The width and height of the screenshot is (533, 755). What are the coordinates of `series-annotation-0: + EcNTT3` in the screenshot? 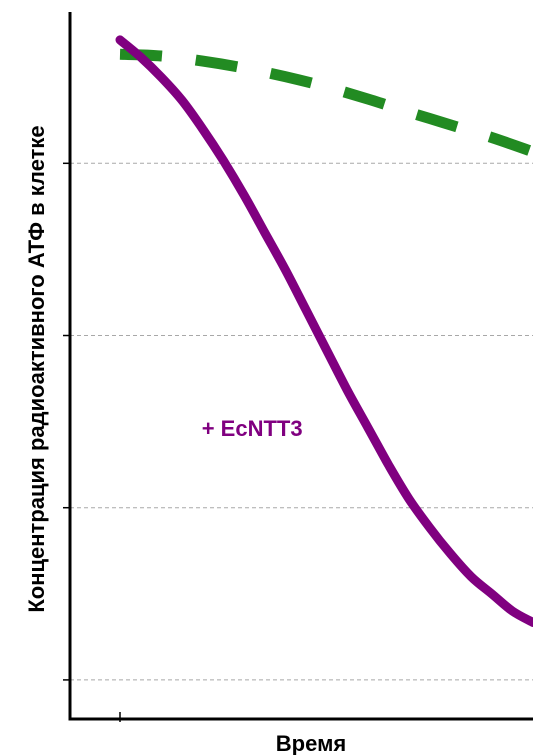 It's located at (252, 428).